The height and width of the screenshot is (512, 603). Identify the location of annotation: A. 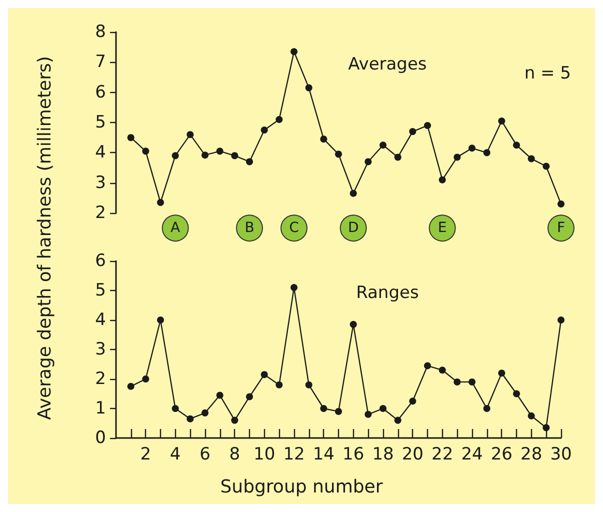
(175, 228).